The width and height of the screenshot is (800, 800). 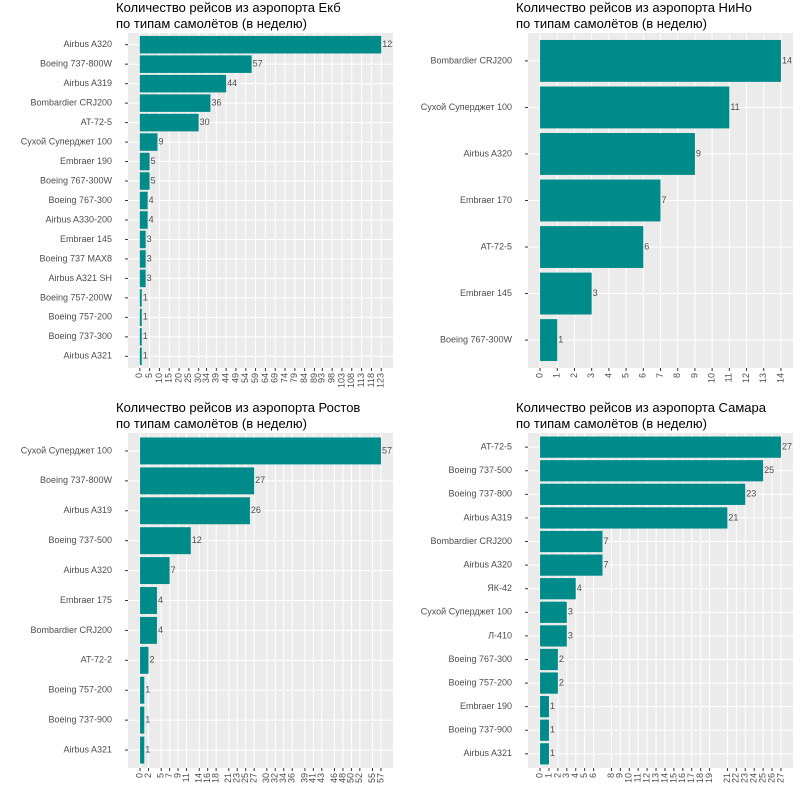 What do you see at coordinates (655, 778) in the screenshot?
I see `x-tick-label: 13` at bounding box center [655, 778].